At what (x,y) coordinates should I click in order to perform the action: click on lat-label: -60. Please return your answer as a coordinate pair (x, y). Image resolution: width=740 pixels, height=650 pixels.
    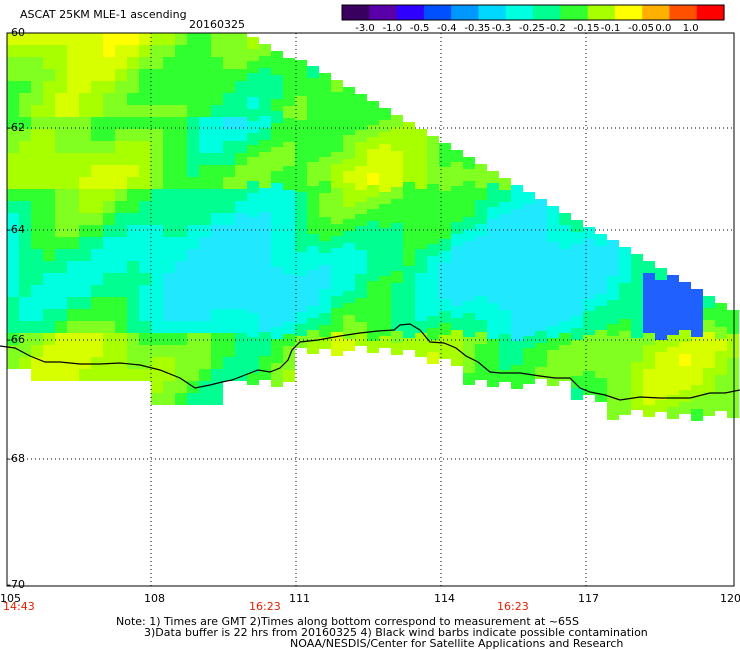
    Looking at the image, I should click on (16, 32).